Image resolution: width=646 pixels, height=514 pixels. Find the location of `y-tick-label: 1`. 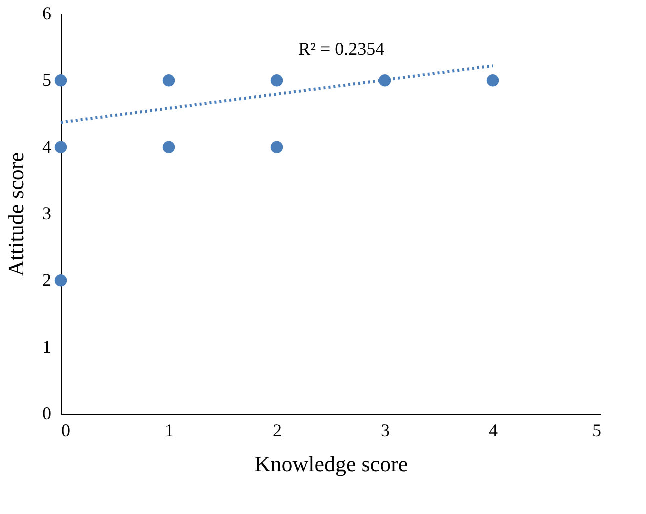

y-tick-label: 1 is located at coordinates (47, 346).